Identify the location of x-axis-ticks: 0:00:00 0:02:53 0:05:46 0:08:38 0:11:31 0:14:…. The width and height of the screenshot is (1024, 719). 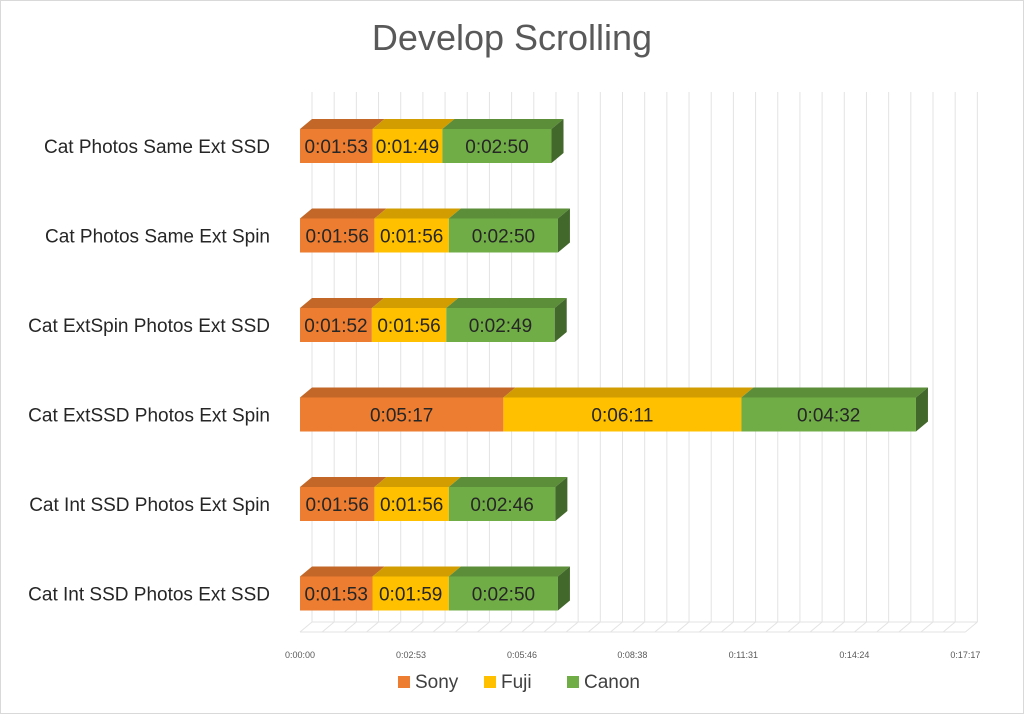
(632, 655).